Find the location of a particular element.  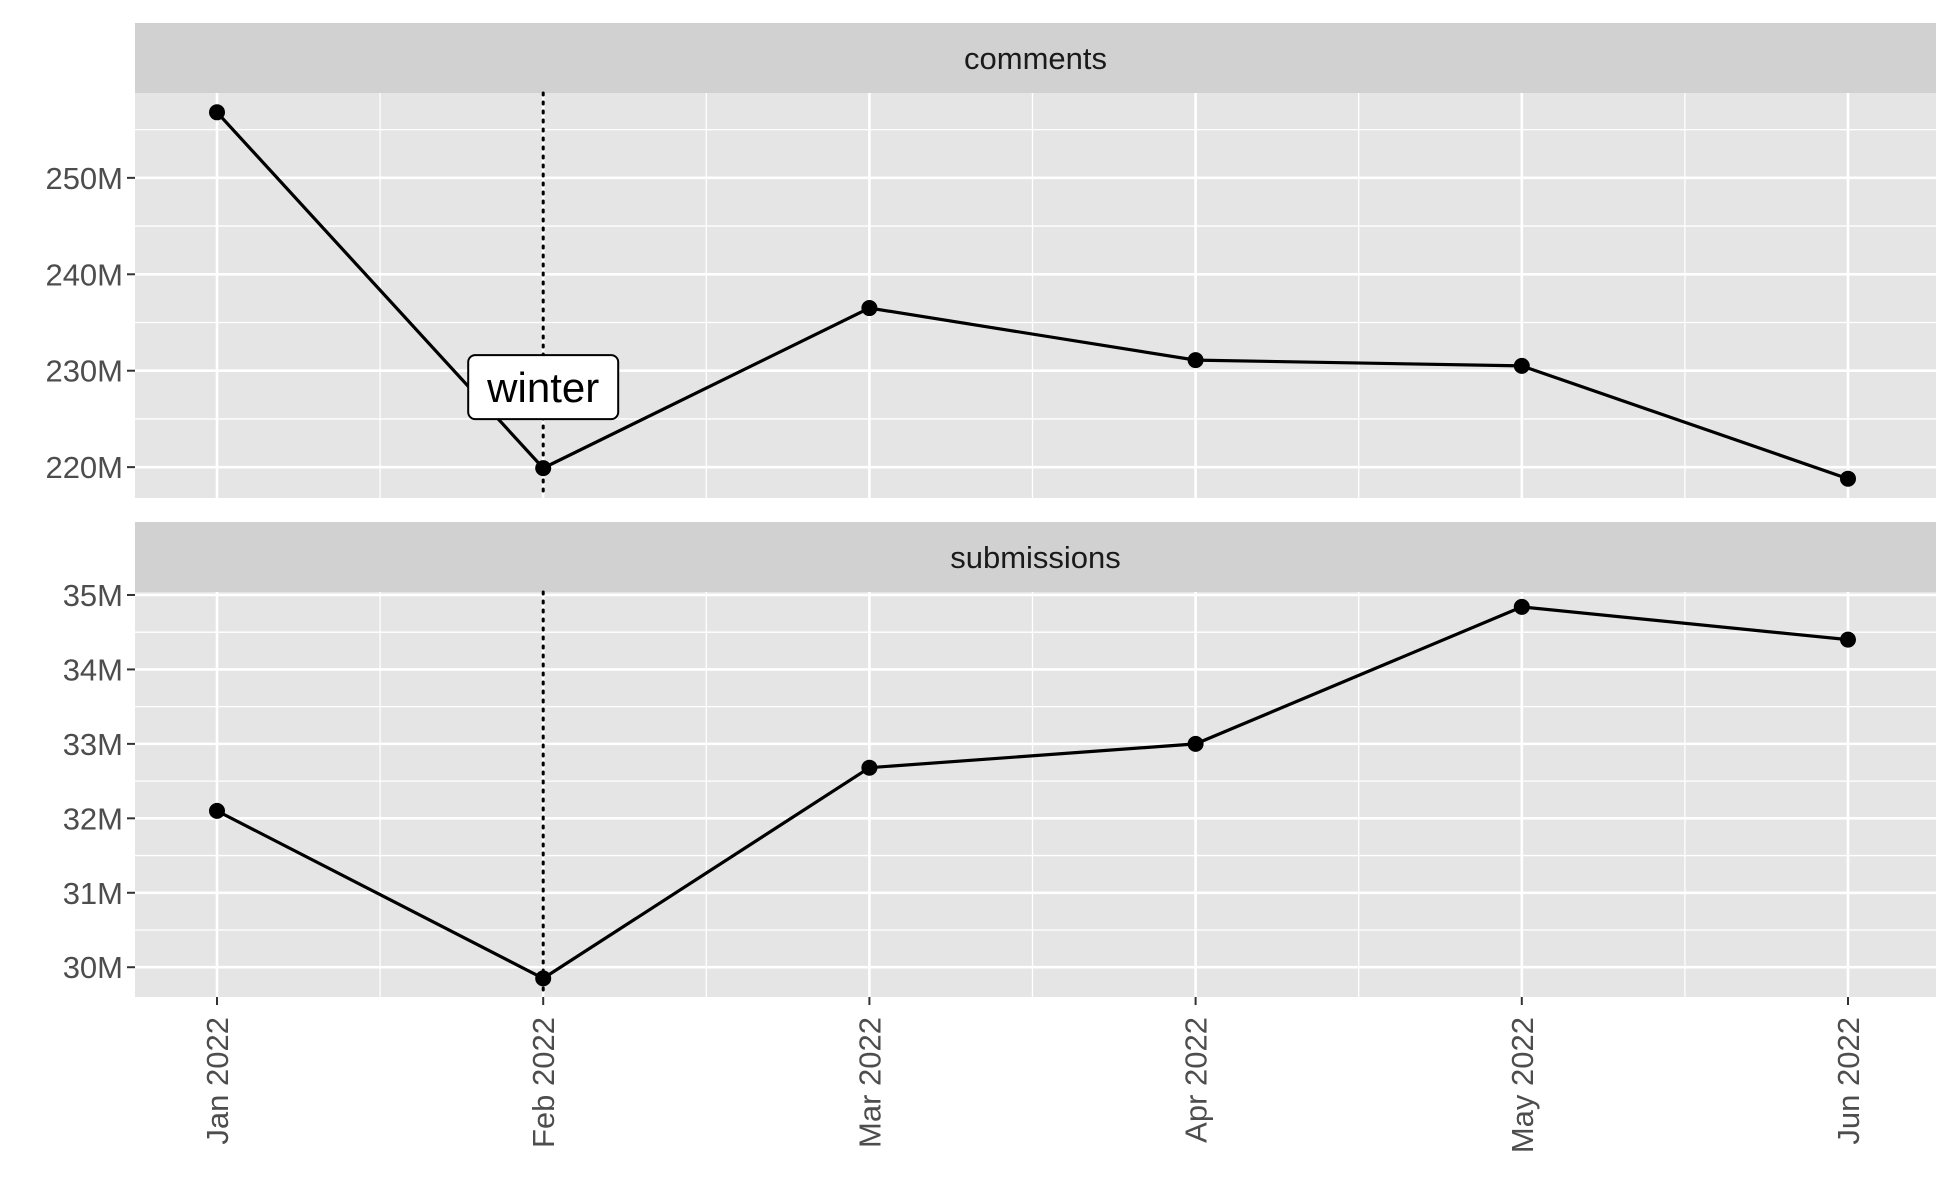

annotation-label: winter is located at coordinates (543, 387).